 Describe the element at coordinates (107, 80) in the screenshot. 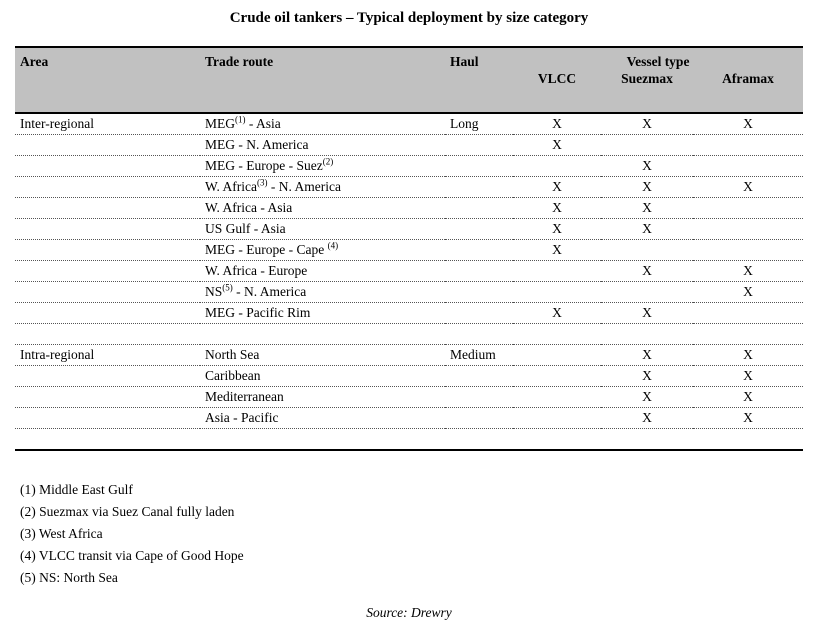

I see `col-header-area: Area` at that location.